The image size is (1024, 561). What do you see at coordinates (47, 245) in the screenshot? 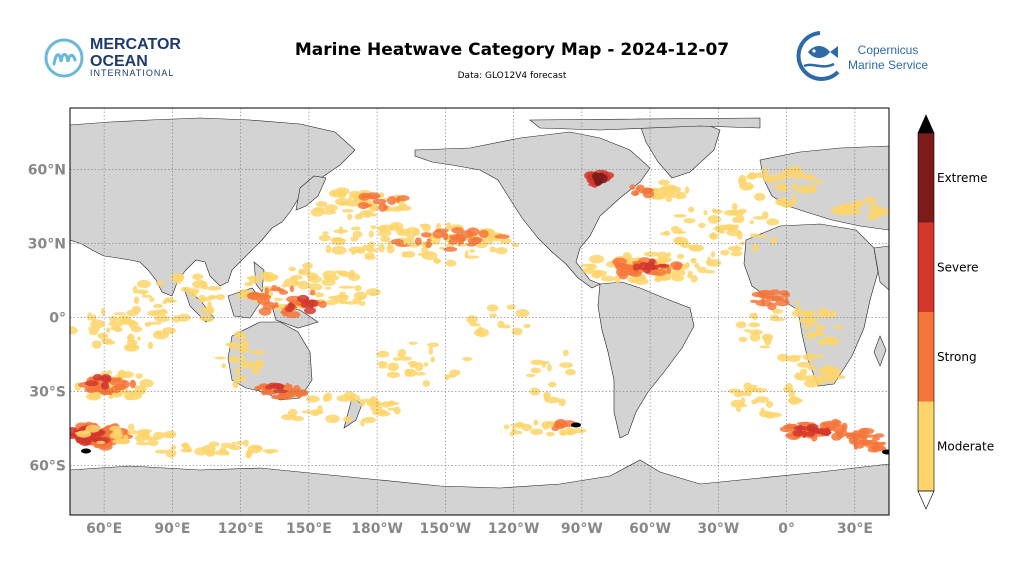
I see `lat-tick-label: 30°N` at bounding box center [47, 245].